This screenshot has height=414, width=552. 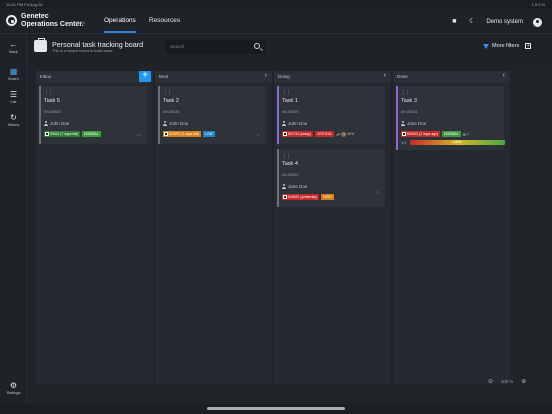 What do you see at coordinates (165, 20) in the screenshot?
I see `tab-resources: Resources` at bounding box center [165, 20].